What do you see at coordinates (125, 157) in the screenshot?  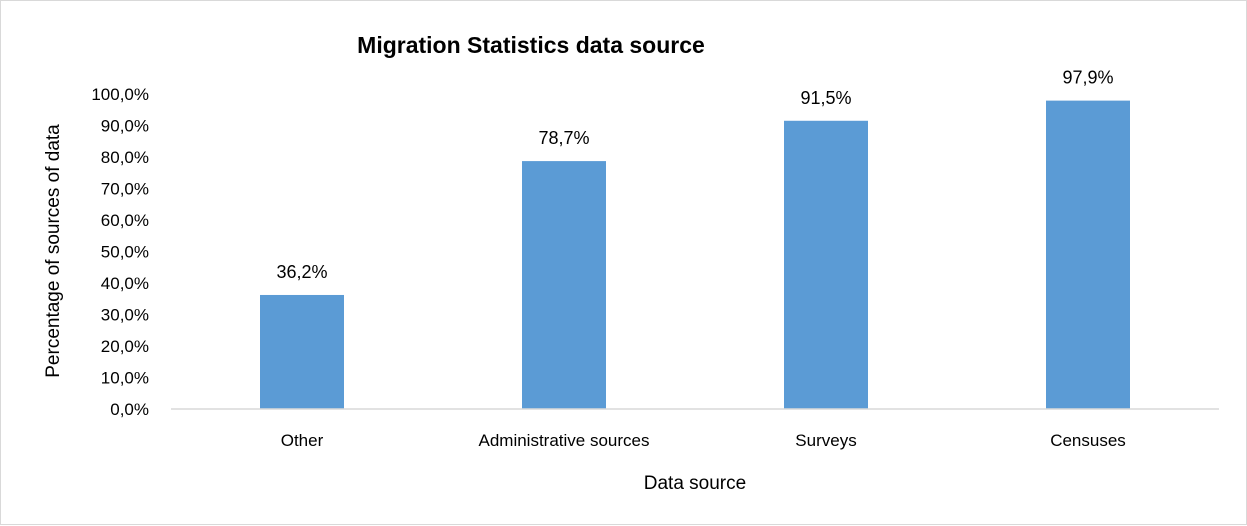 I see `y-tick-label: 80,0%` at bounding box center [125, 157].